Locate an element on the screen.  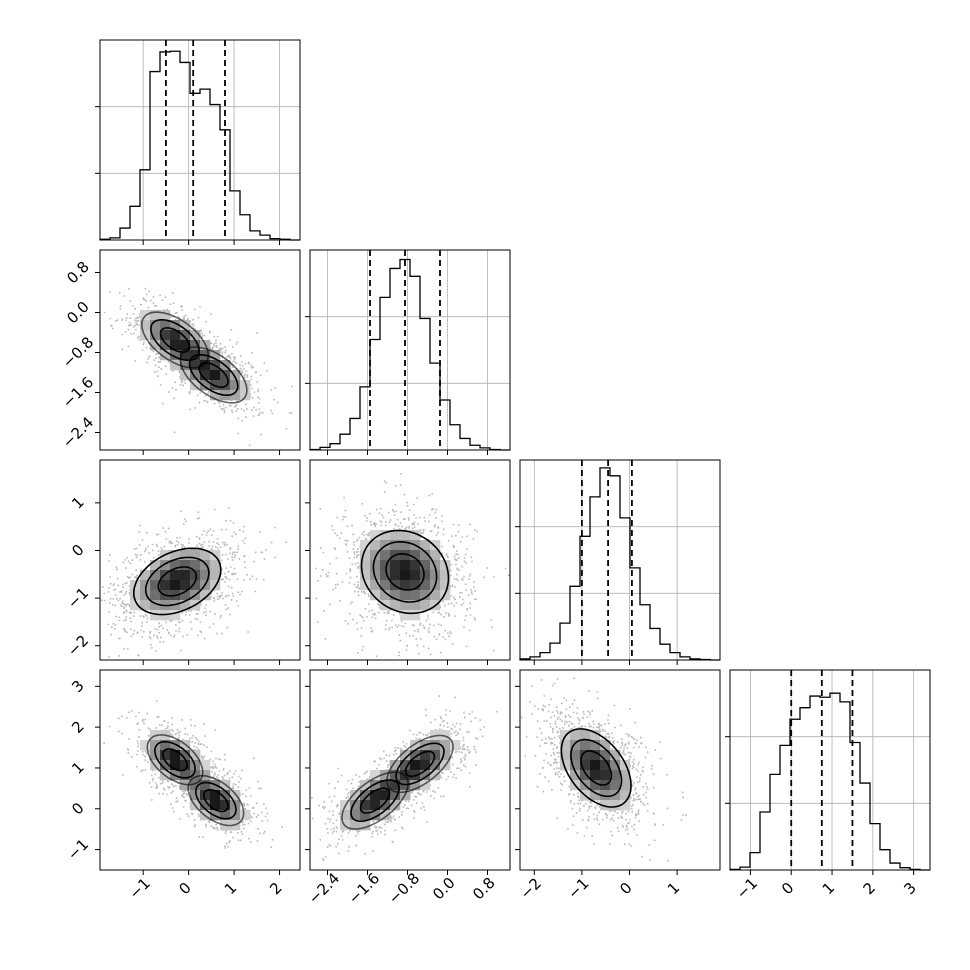
xtick-label-1-1: −1.6 is located at coordinates (364, 888).